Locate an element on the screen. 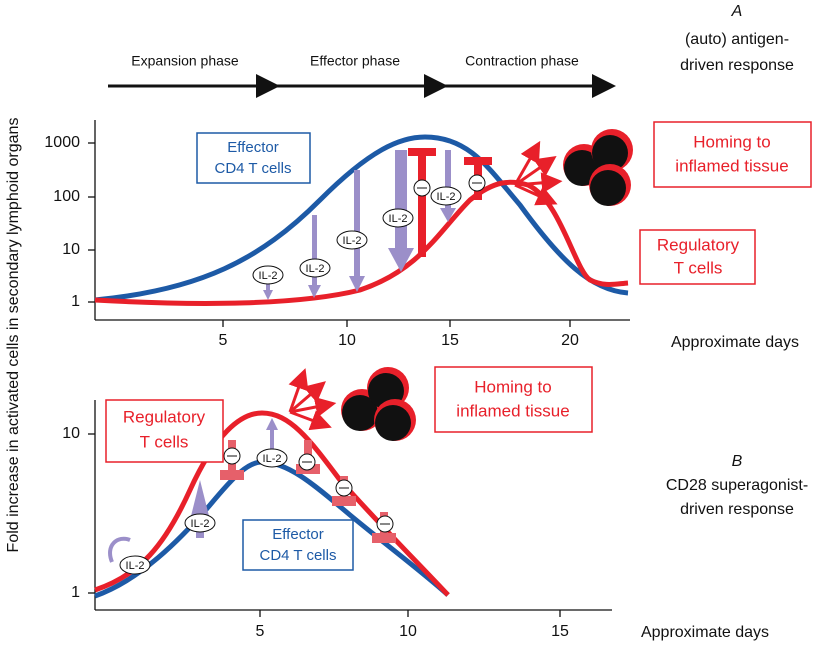 The image size is (831, 647). phase-label: Expansion phase is located at coordinates (185, 61).